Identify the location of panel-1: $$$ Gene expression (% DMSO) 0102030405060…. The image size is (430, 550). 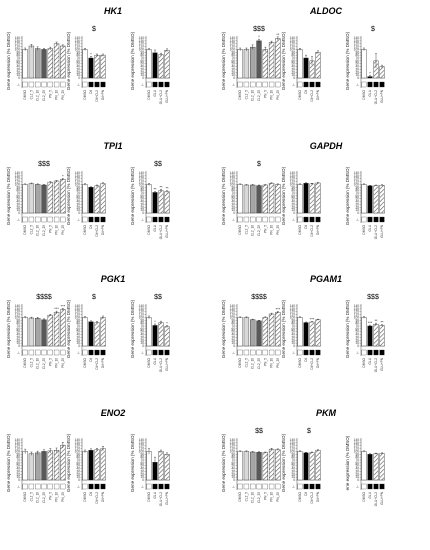
(36, 198).